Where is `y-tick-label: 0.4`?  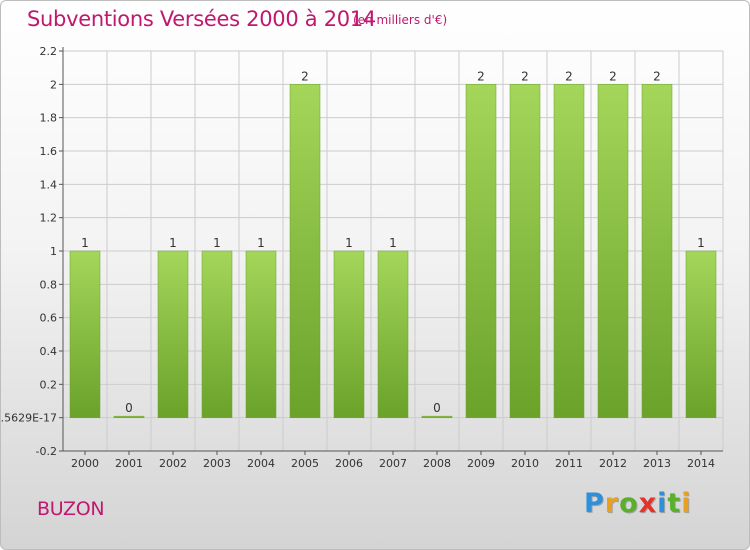 y-tick-label: 0.4 is located at coordinates (49, 351).